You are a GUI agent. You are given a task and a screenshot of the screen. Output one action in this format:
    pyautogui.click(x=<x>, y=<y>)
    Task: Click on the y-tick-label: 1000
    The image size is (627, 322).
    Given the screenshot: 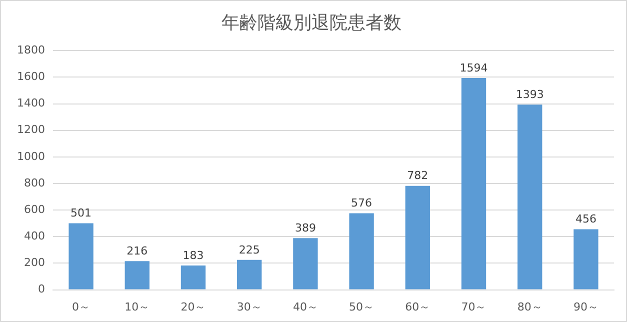 What is the action you would take?
    pyautogui.click(x=30, y=156)
    